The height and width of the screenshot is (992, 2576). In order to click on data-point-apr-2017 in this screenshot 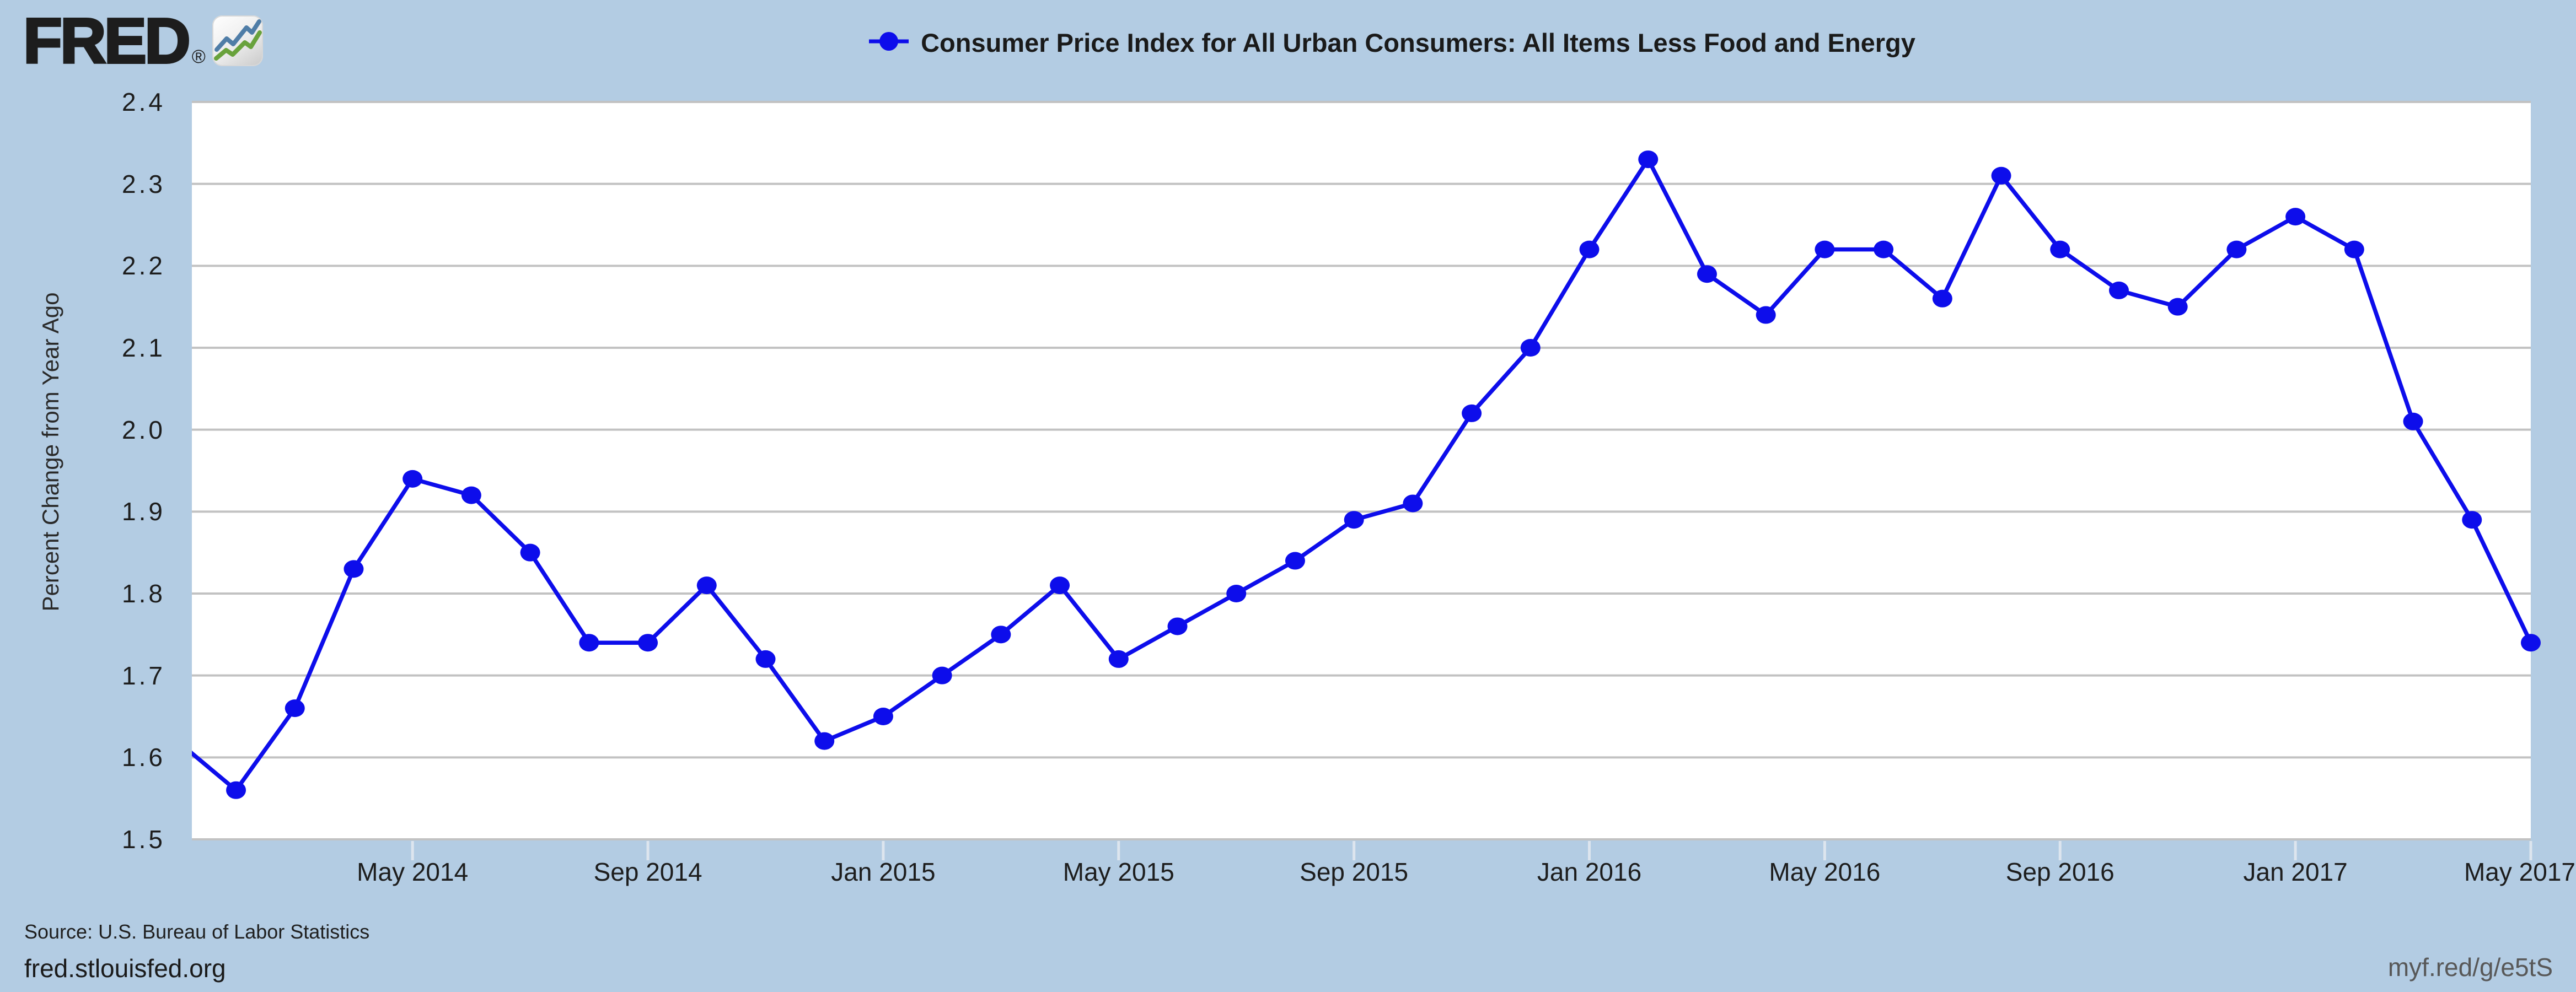, I will do `click(2472, 520)`.